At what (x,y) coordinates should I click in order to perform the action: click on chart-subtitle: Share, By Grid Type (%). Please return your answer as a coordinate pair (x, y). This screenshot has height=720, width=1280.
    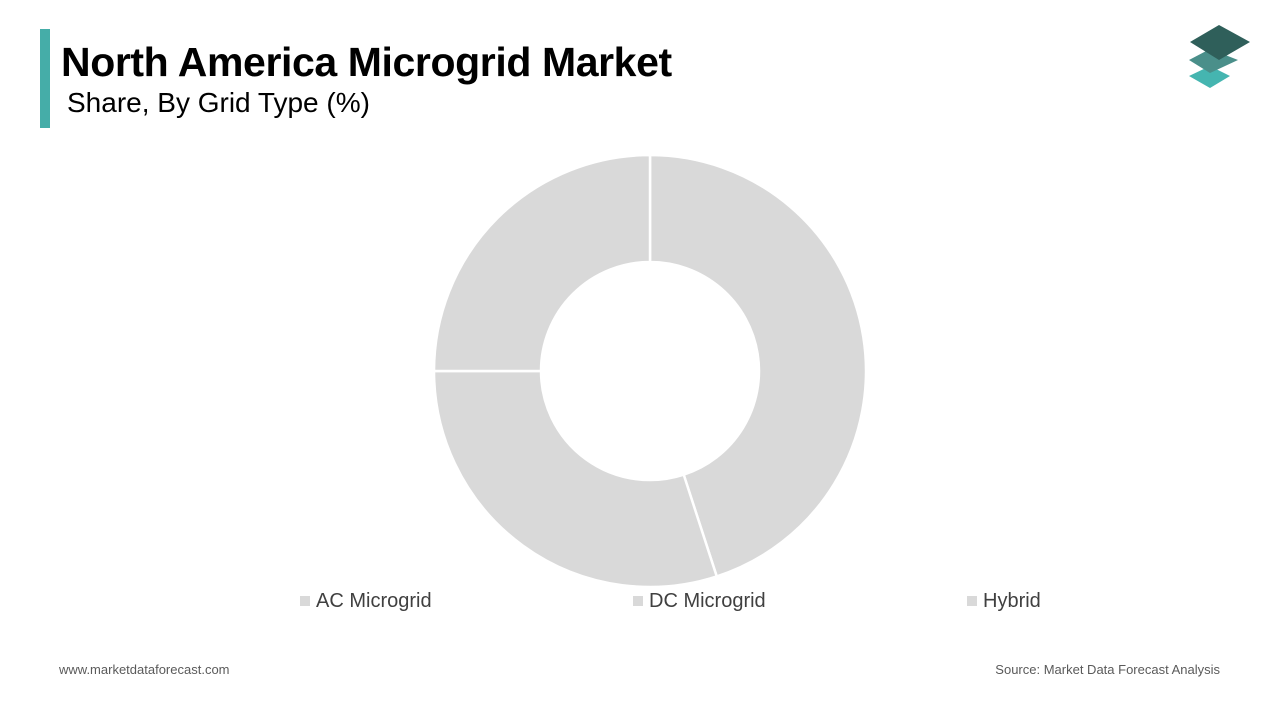
    Looking at the image, I should click on (218, 102).